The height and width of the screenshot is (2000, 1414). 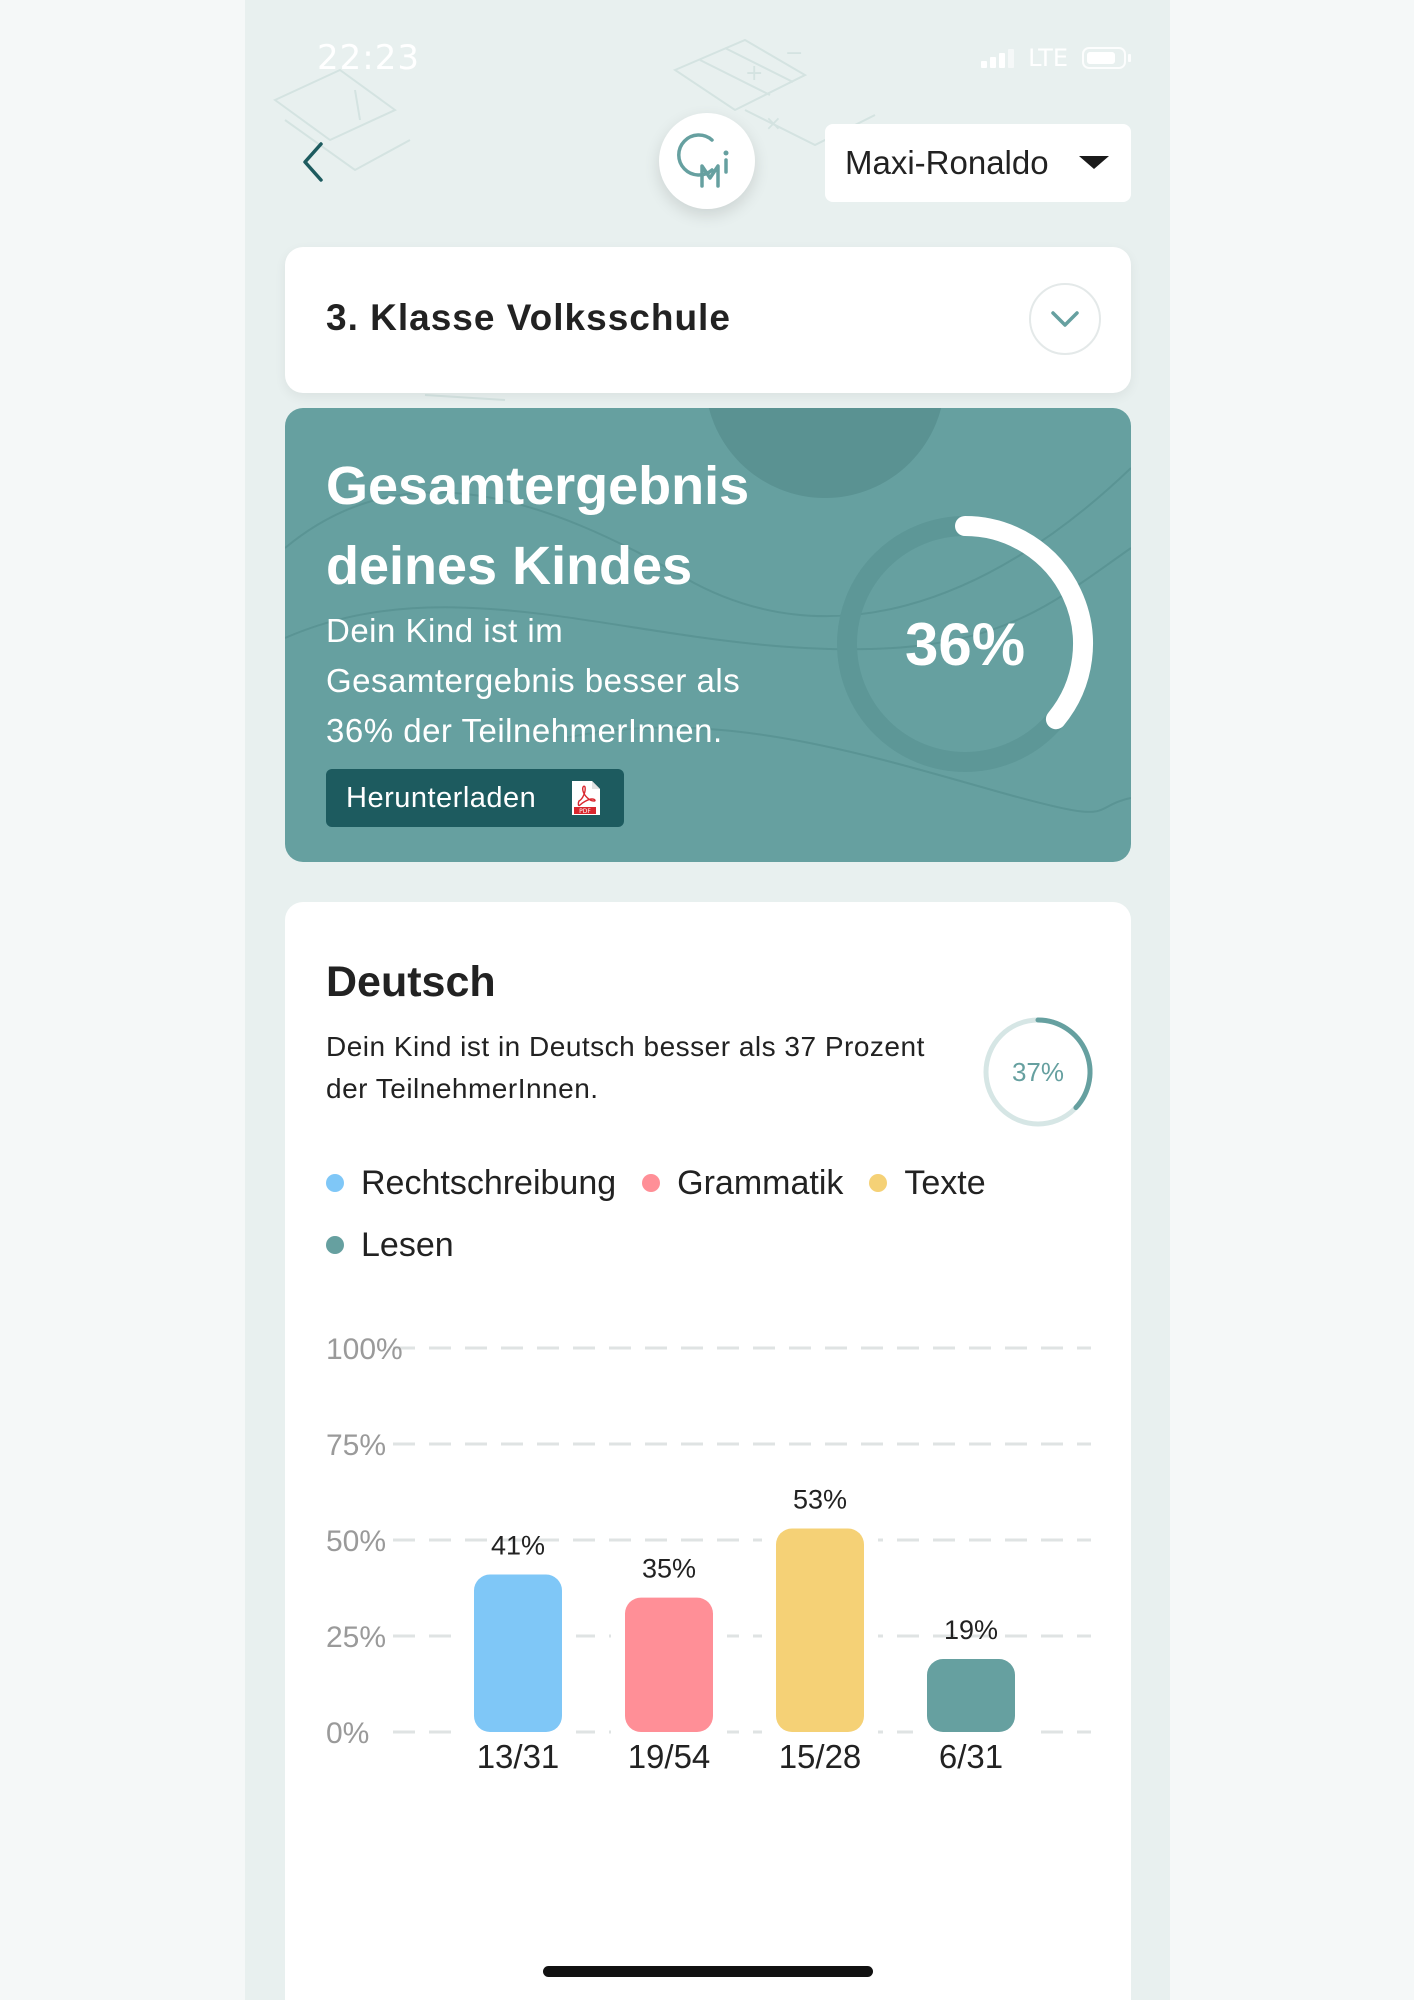 What do you see at coordinates (356, 1637) in the screenshot?
I see `y-tick-label: 25%` at bounding box center [356, 1637].